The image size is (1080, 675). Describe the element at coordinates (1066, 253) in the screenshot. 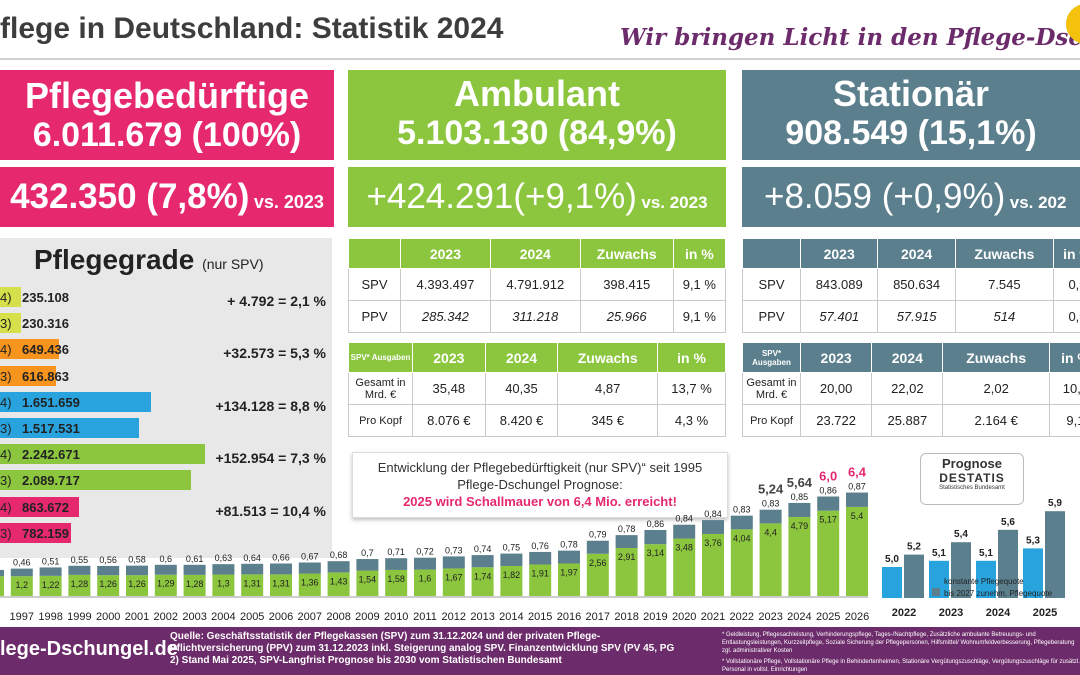

I see `sta-t1-h4: in %` at that location.